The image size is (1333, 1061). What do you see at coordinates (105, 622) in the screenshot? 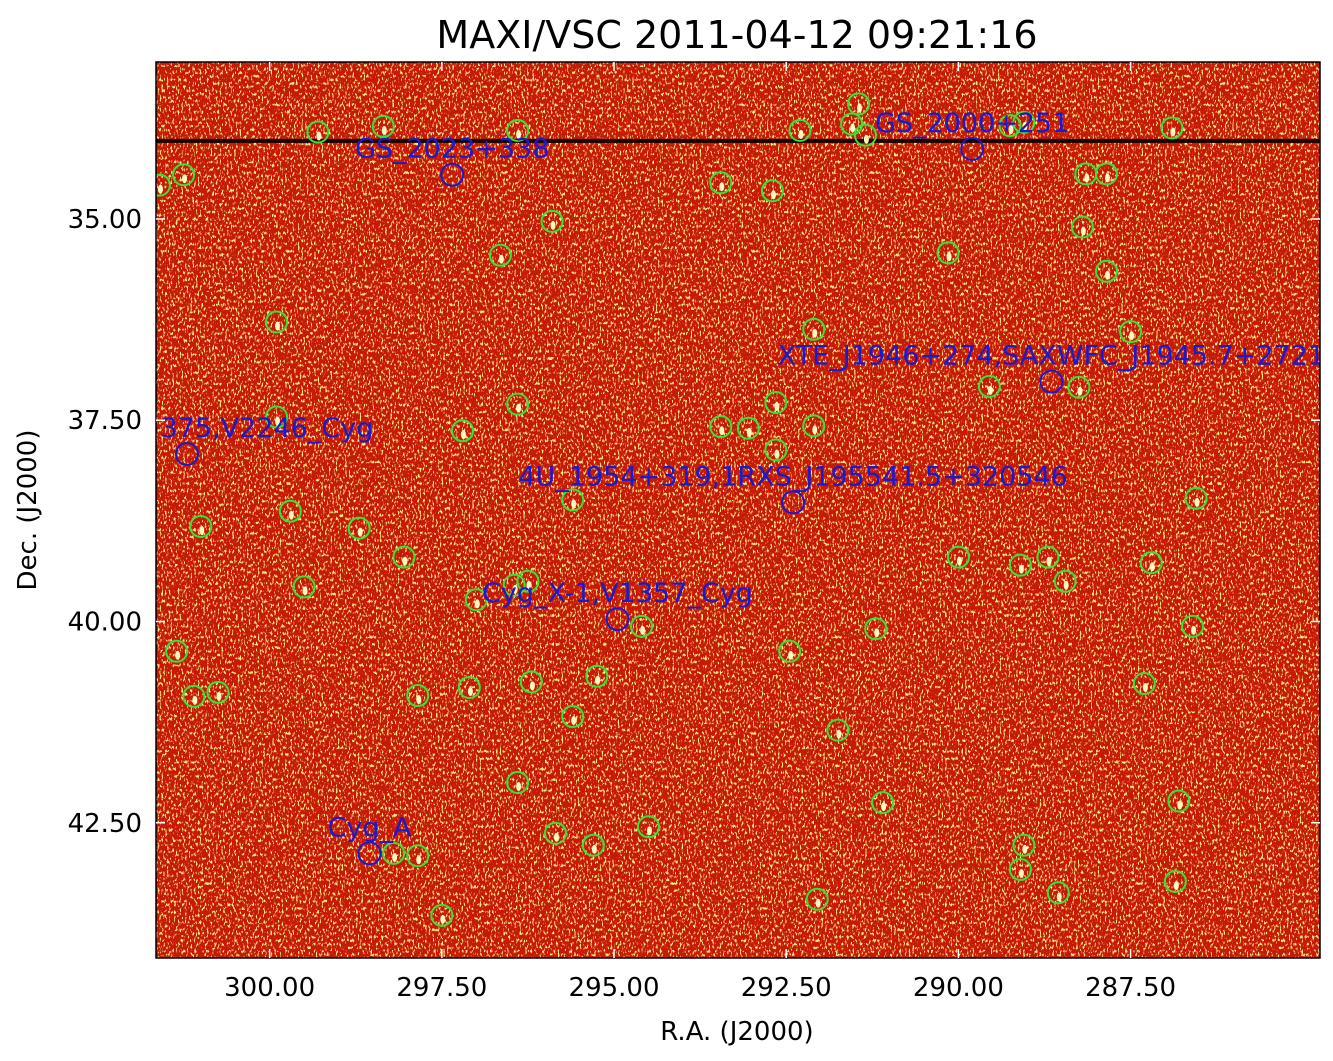
I see `y-tick-label: 40.00` at bounding box center [105, 622].